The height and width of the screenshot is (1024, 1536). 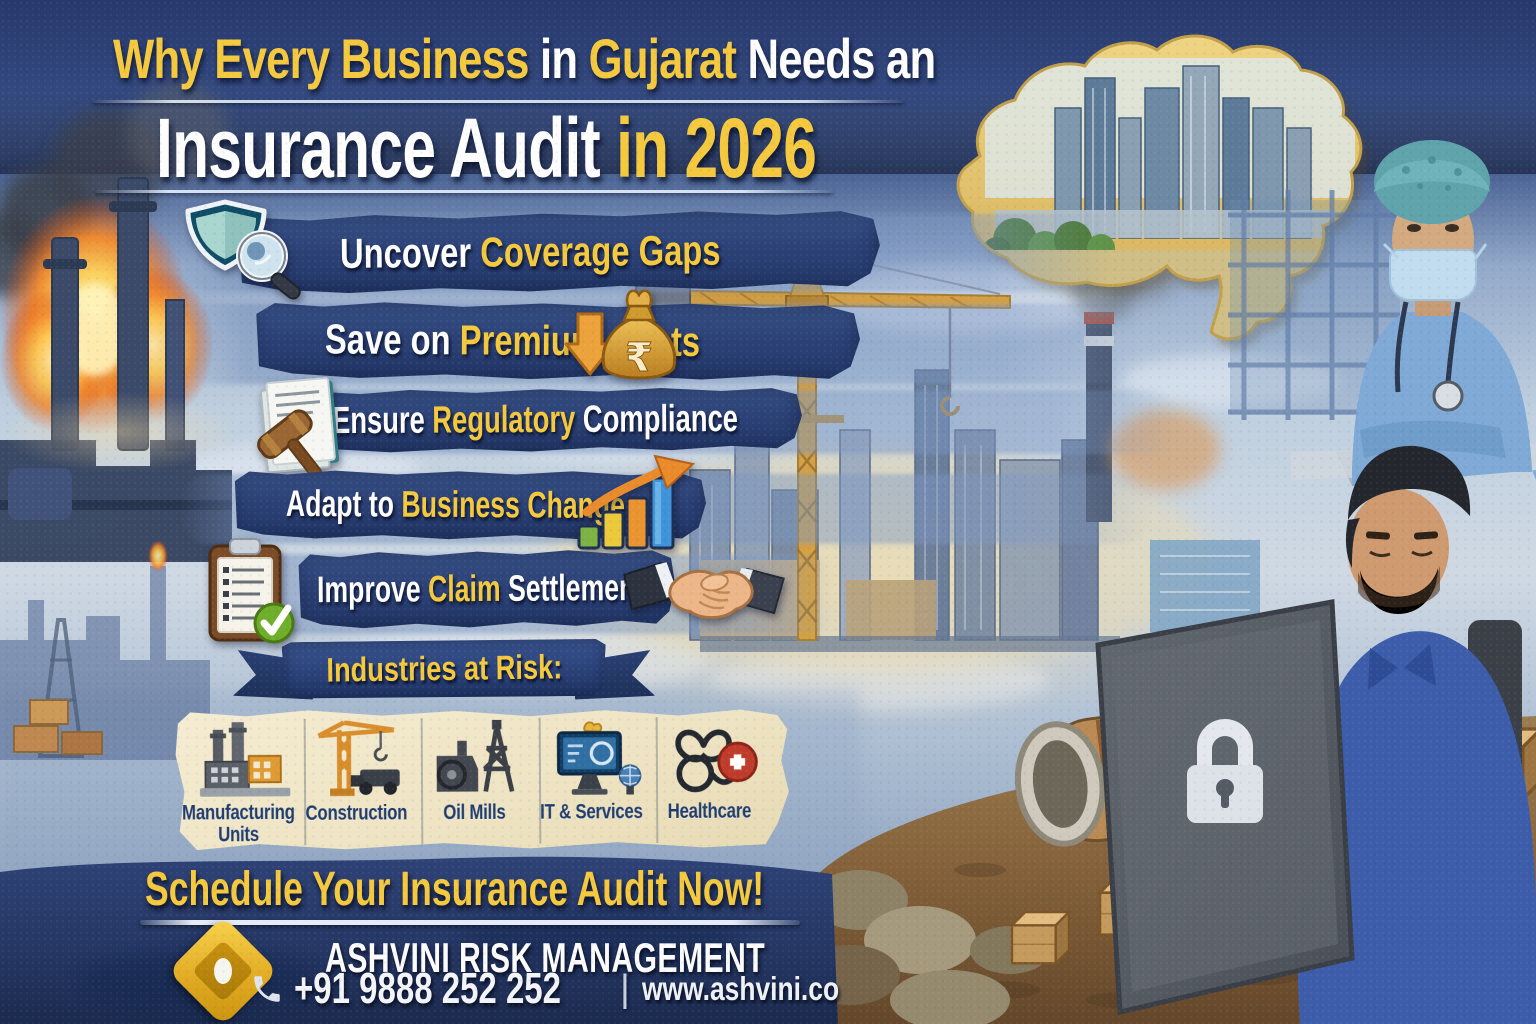 I want to click on industries-ribbon: Industries at Risk:, so click(x=444, y=676).